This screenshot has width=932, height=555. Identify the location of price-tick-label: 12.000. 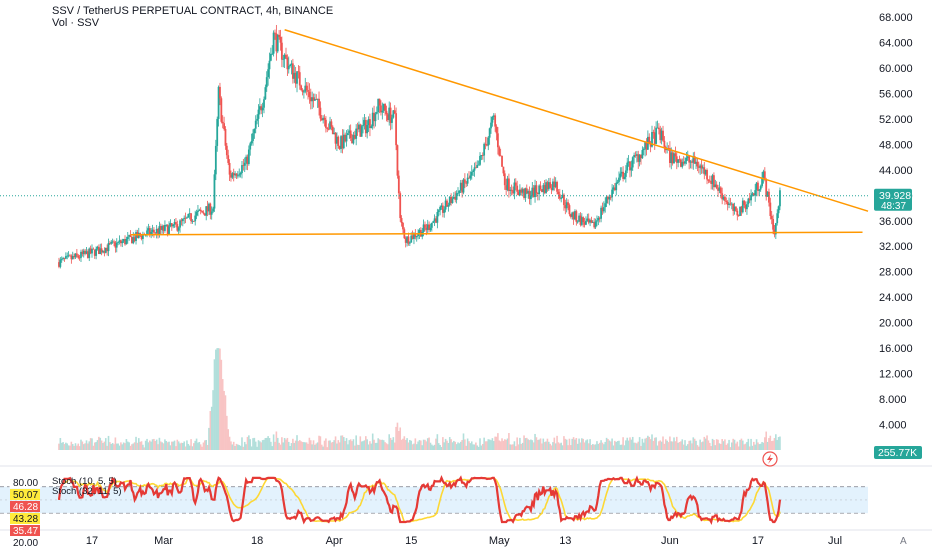
(896, 375).